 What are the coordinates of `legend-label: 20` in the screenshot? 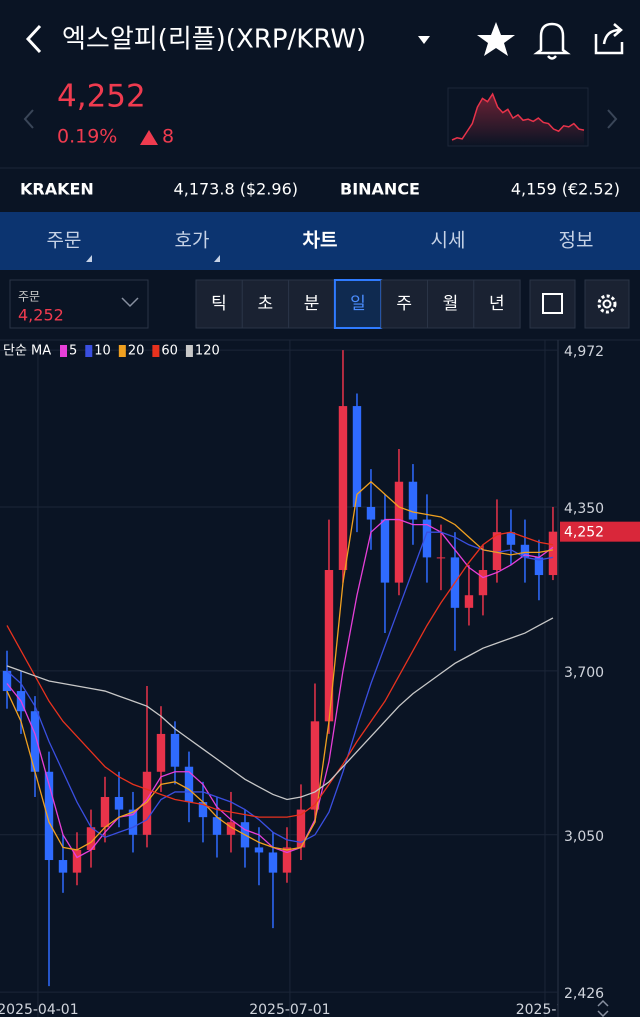 It's located at (136, 351).